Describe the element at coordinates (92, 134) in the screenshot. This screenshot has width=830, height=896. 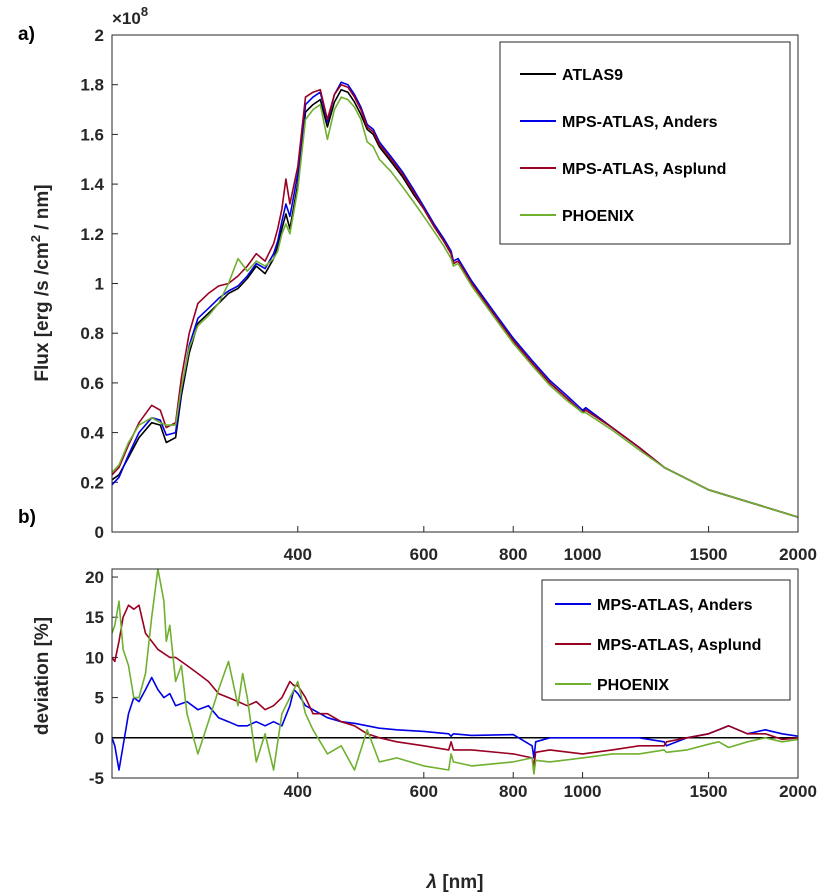
I see `y-tick-label: 1.6` at that location.